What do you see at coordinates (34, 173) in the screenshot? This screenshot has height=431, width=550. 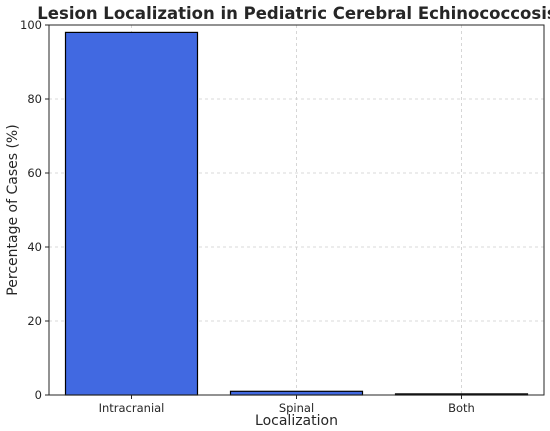 I see `y-tick-label: 60` at bounding box center [34, 173].